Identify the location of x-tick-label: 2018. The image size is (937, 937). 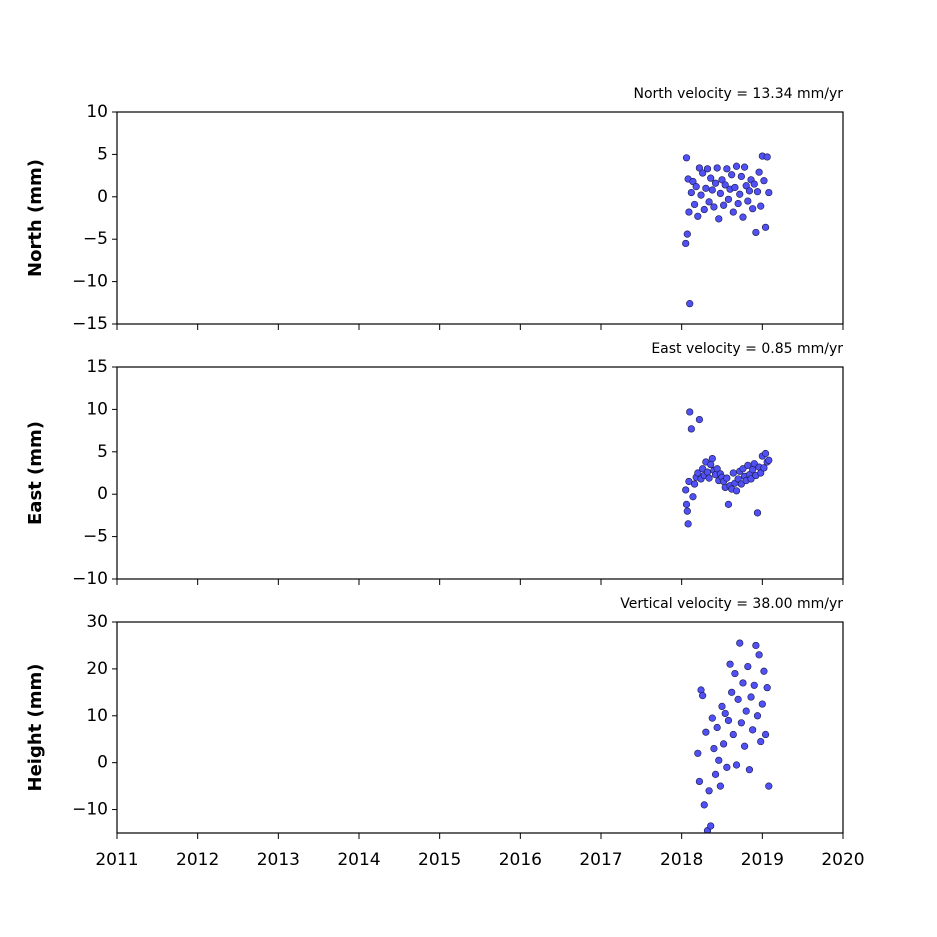
(681, 860).